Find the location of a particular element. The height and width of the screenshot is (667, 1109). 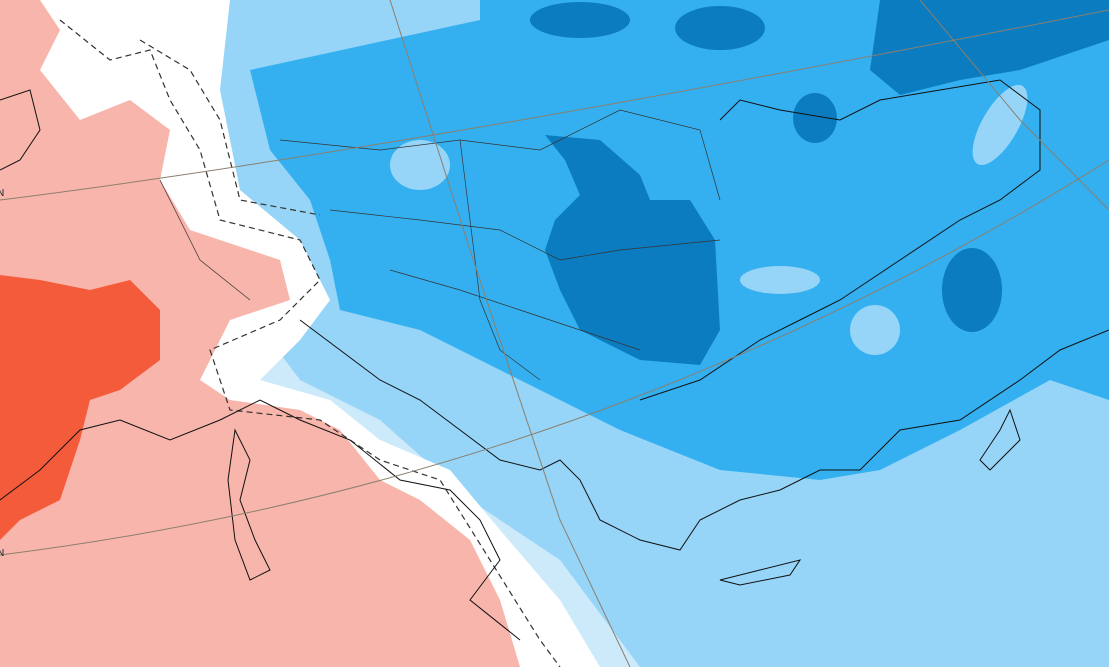

red-area is located at coordinates (80, 407).